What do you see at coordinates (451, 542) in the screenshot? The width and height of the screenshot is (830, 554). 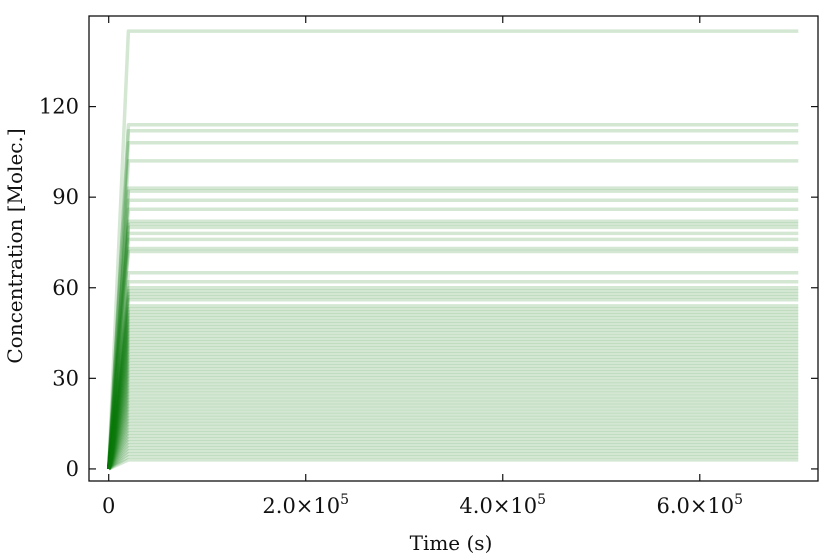 I see `x-axis-label: Time (s)` at bounding box center [451, 542].